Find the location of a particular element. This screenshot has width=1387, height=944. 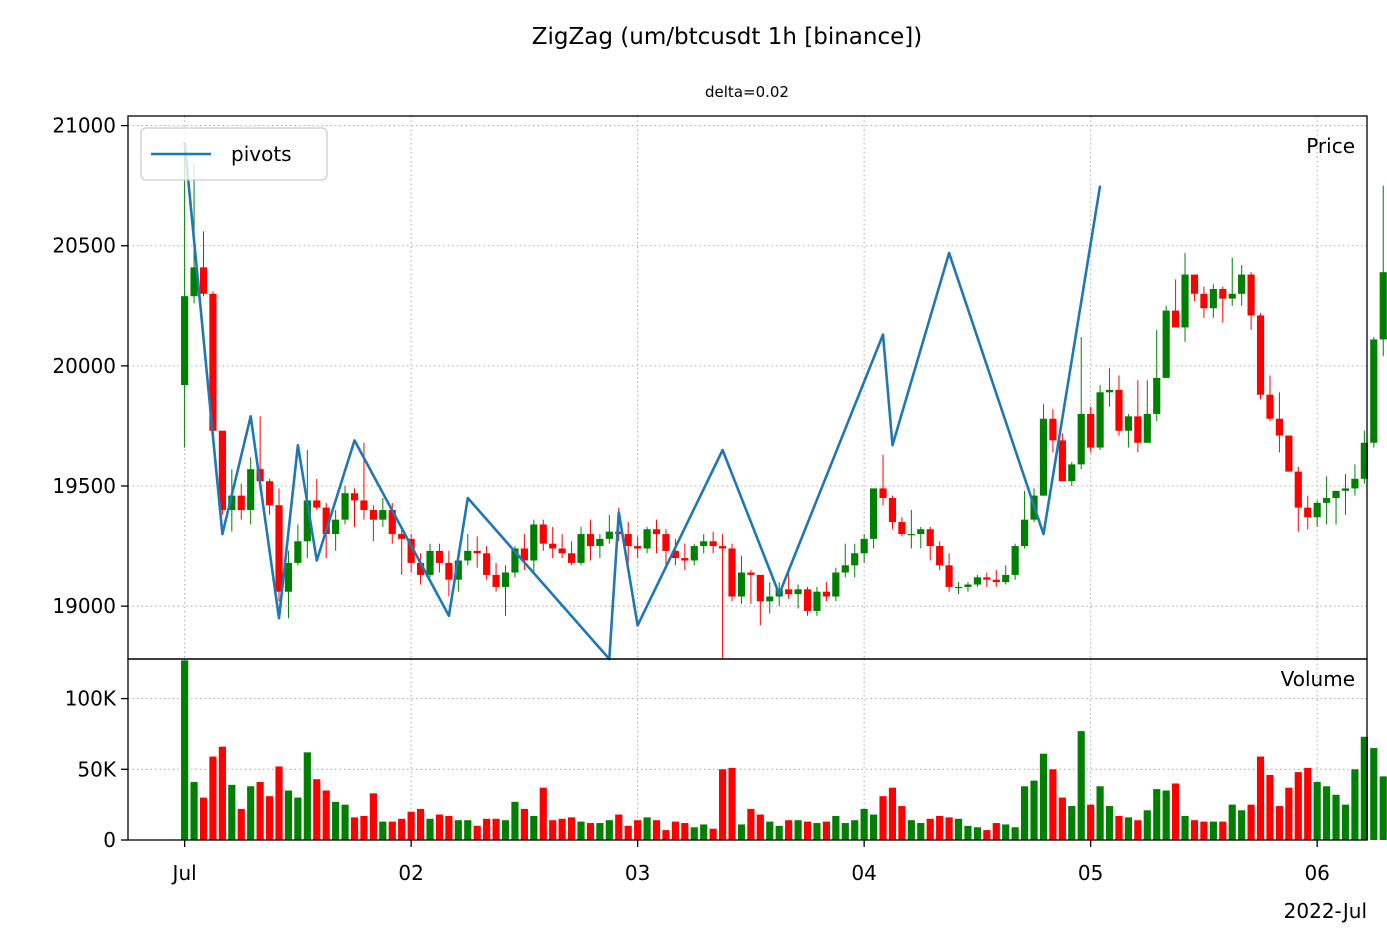

chart-title: ZigZag (um/btcusdt 1h [binance]) is located at coordinates (727, 37).